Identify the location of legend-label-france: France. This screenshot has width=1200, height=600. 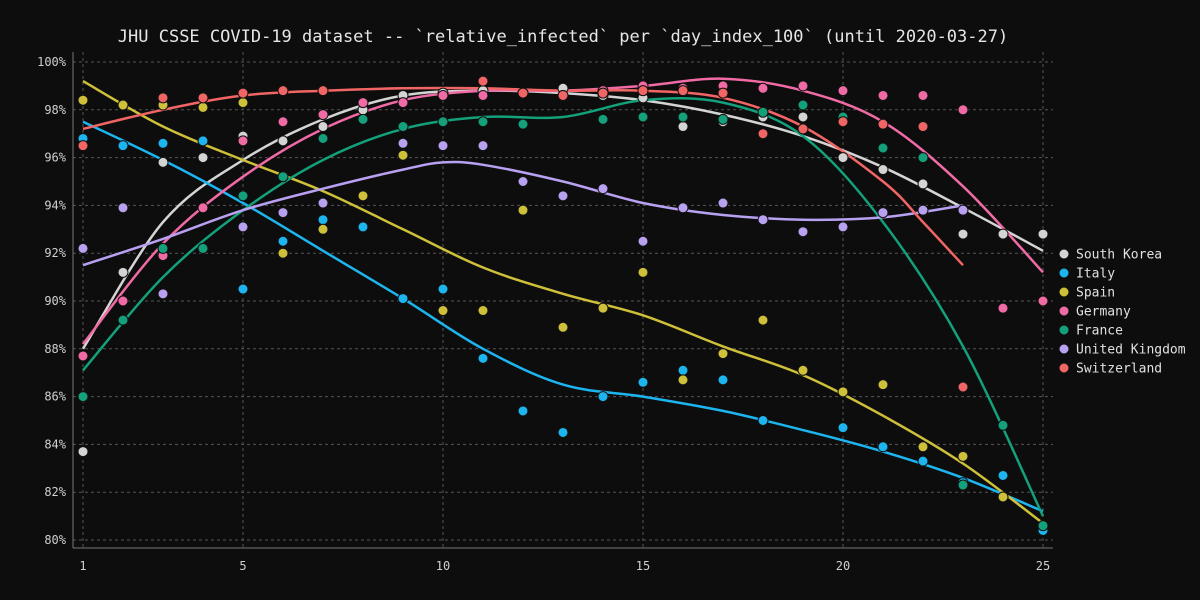
(1099, 331).